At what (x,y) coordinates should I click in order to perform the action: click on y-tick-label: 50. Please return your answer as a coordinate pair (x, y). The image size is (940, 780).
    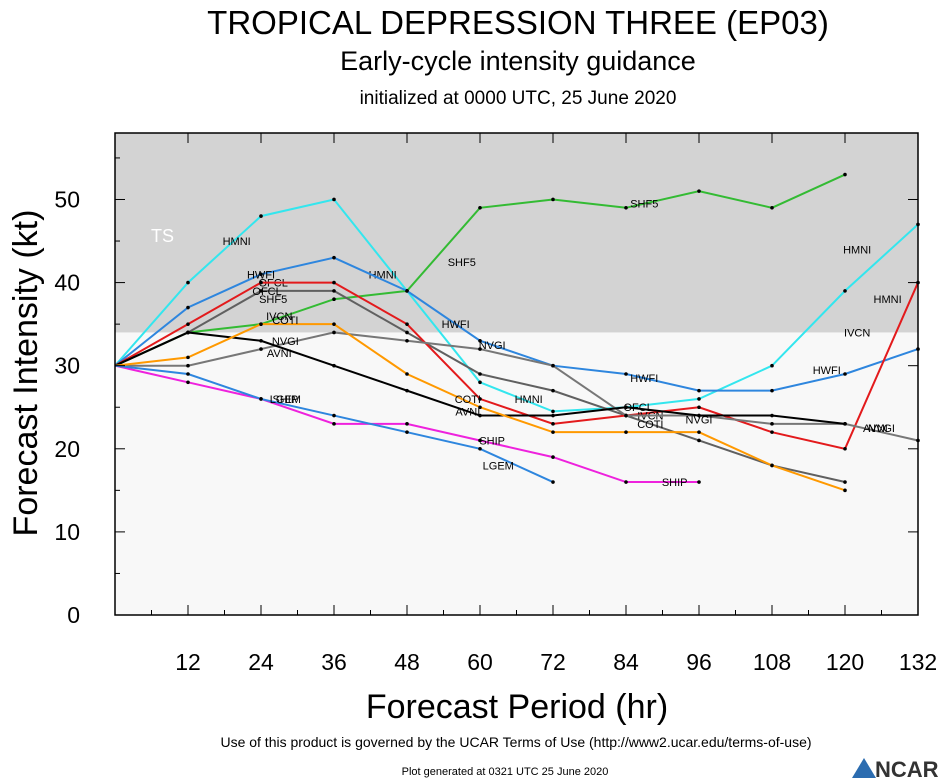
    Looking at the image, I should click on (67, 199).